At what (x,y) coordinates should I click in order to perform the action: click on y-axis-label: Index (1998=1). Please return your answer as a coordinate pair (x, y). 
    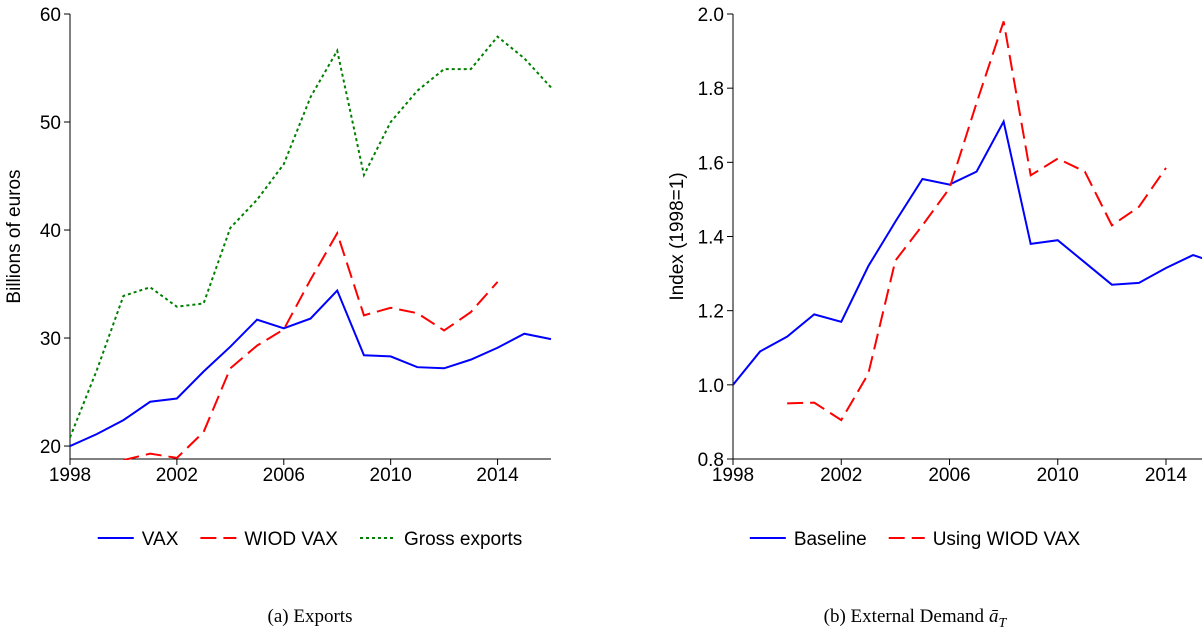
    Looking at the image, I should click on (677, 236).